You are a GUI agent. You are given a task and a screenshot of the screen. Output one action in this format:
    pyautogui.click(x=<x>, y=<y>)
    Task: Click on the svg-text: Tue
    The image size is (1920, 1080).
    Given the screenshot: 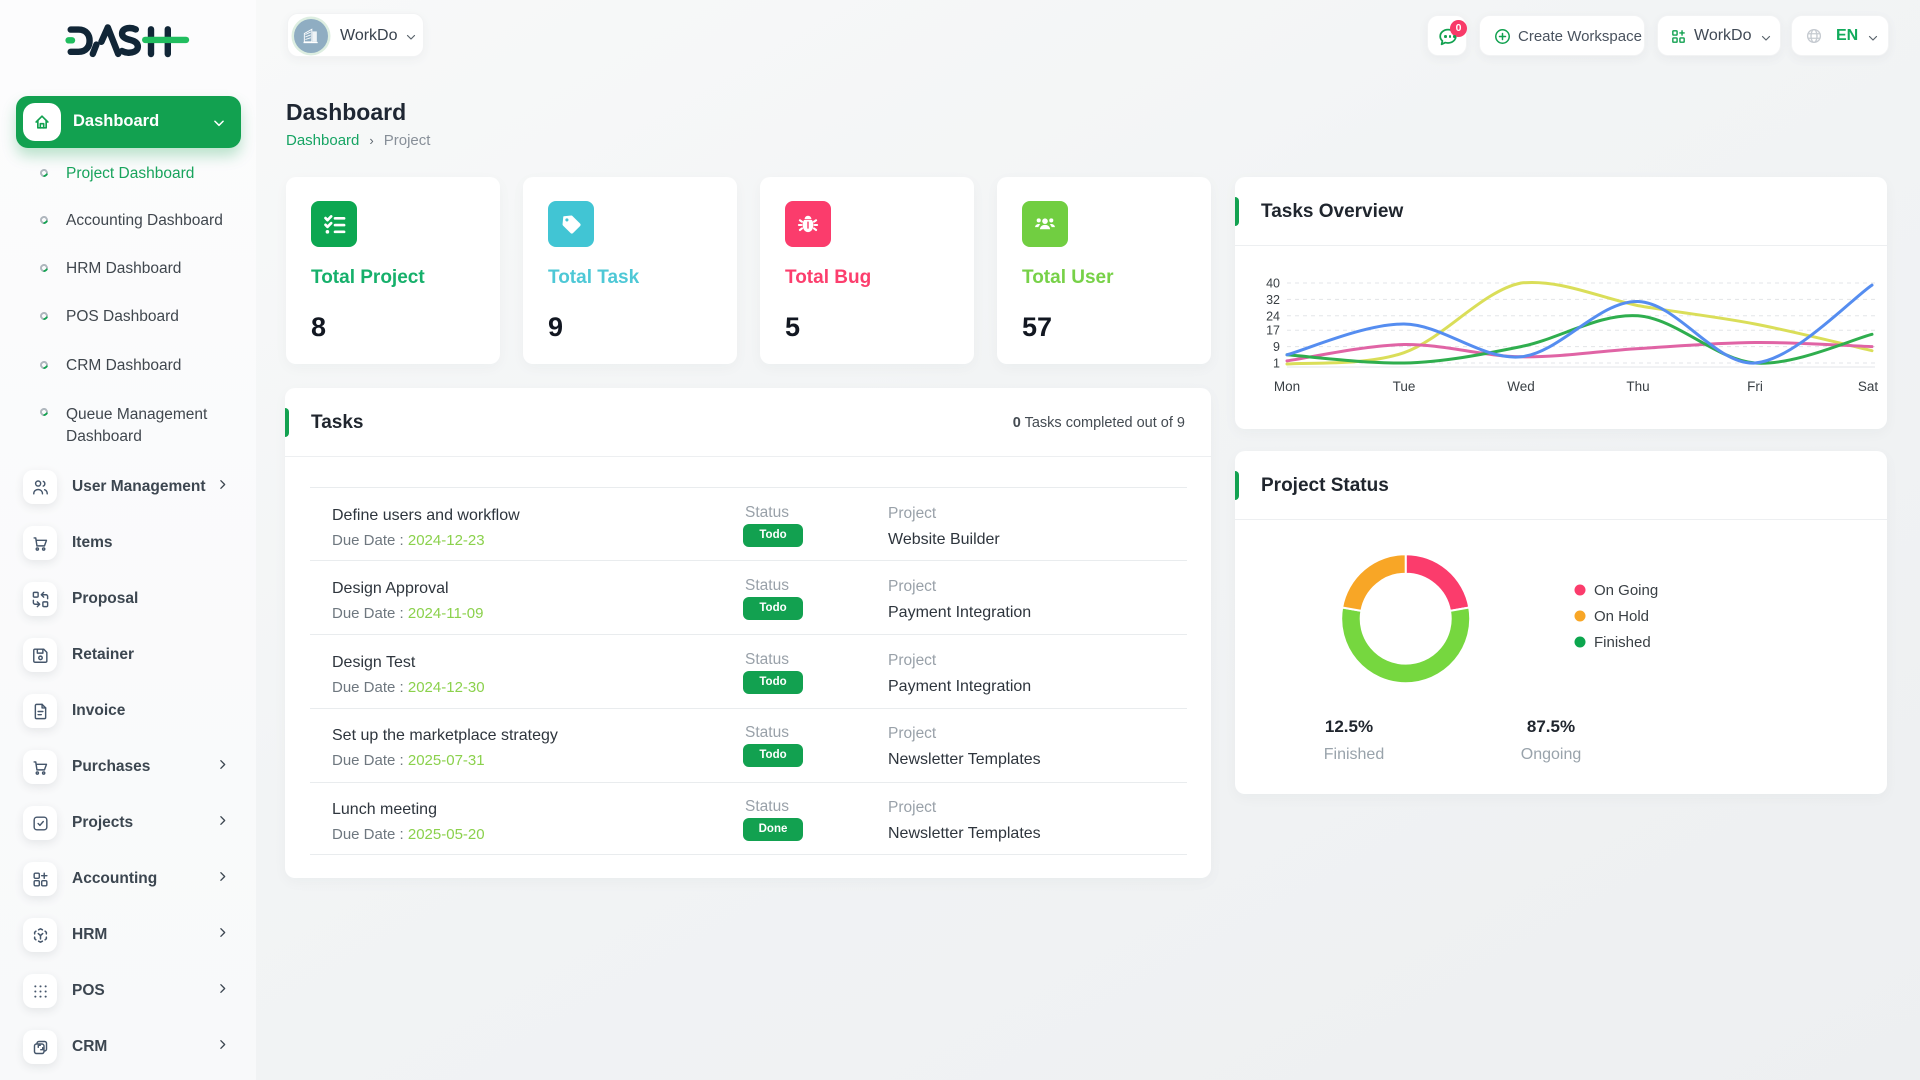 What is the action you would take?
    pyautogui.click(x=1404, y=386)
    